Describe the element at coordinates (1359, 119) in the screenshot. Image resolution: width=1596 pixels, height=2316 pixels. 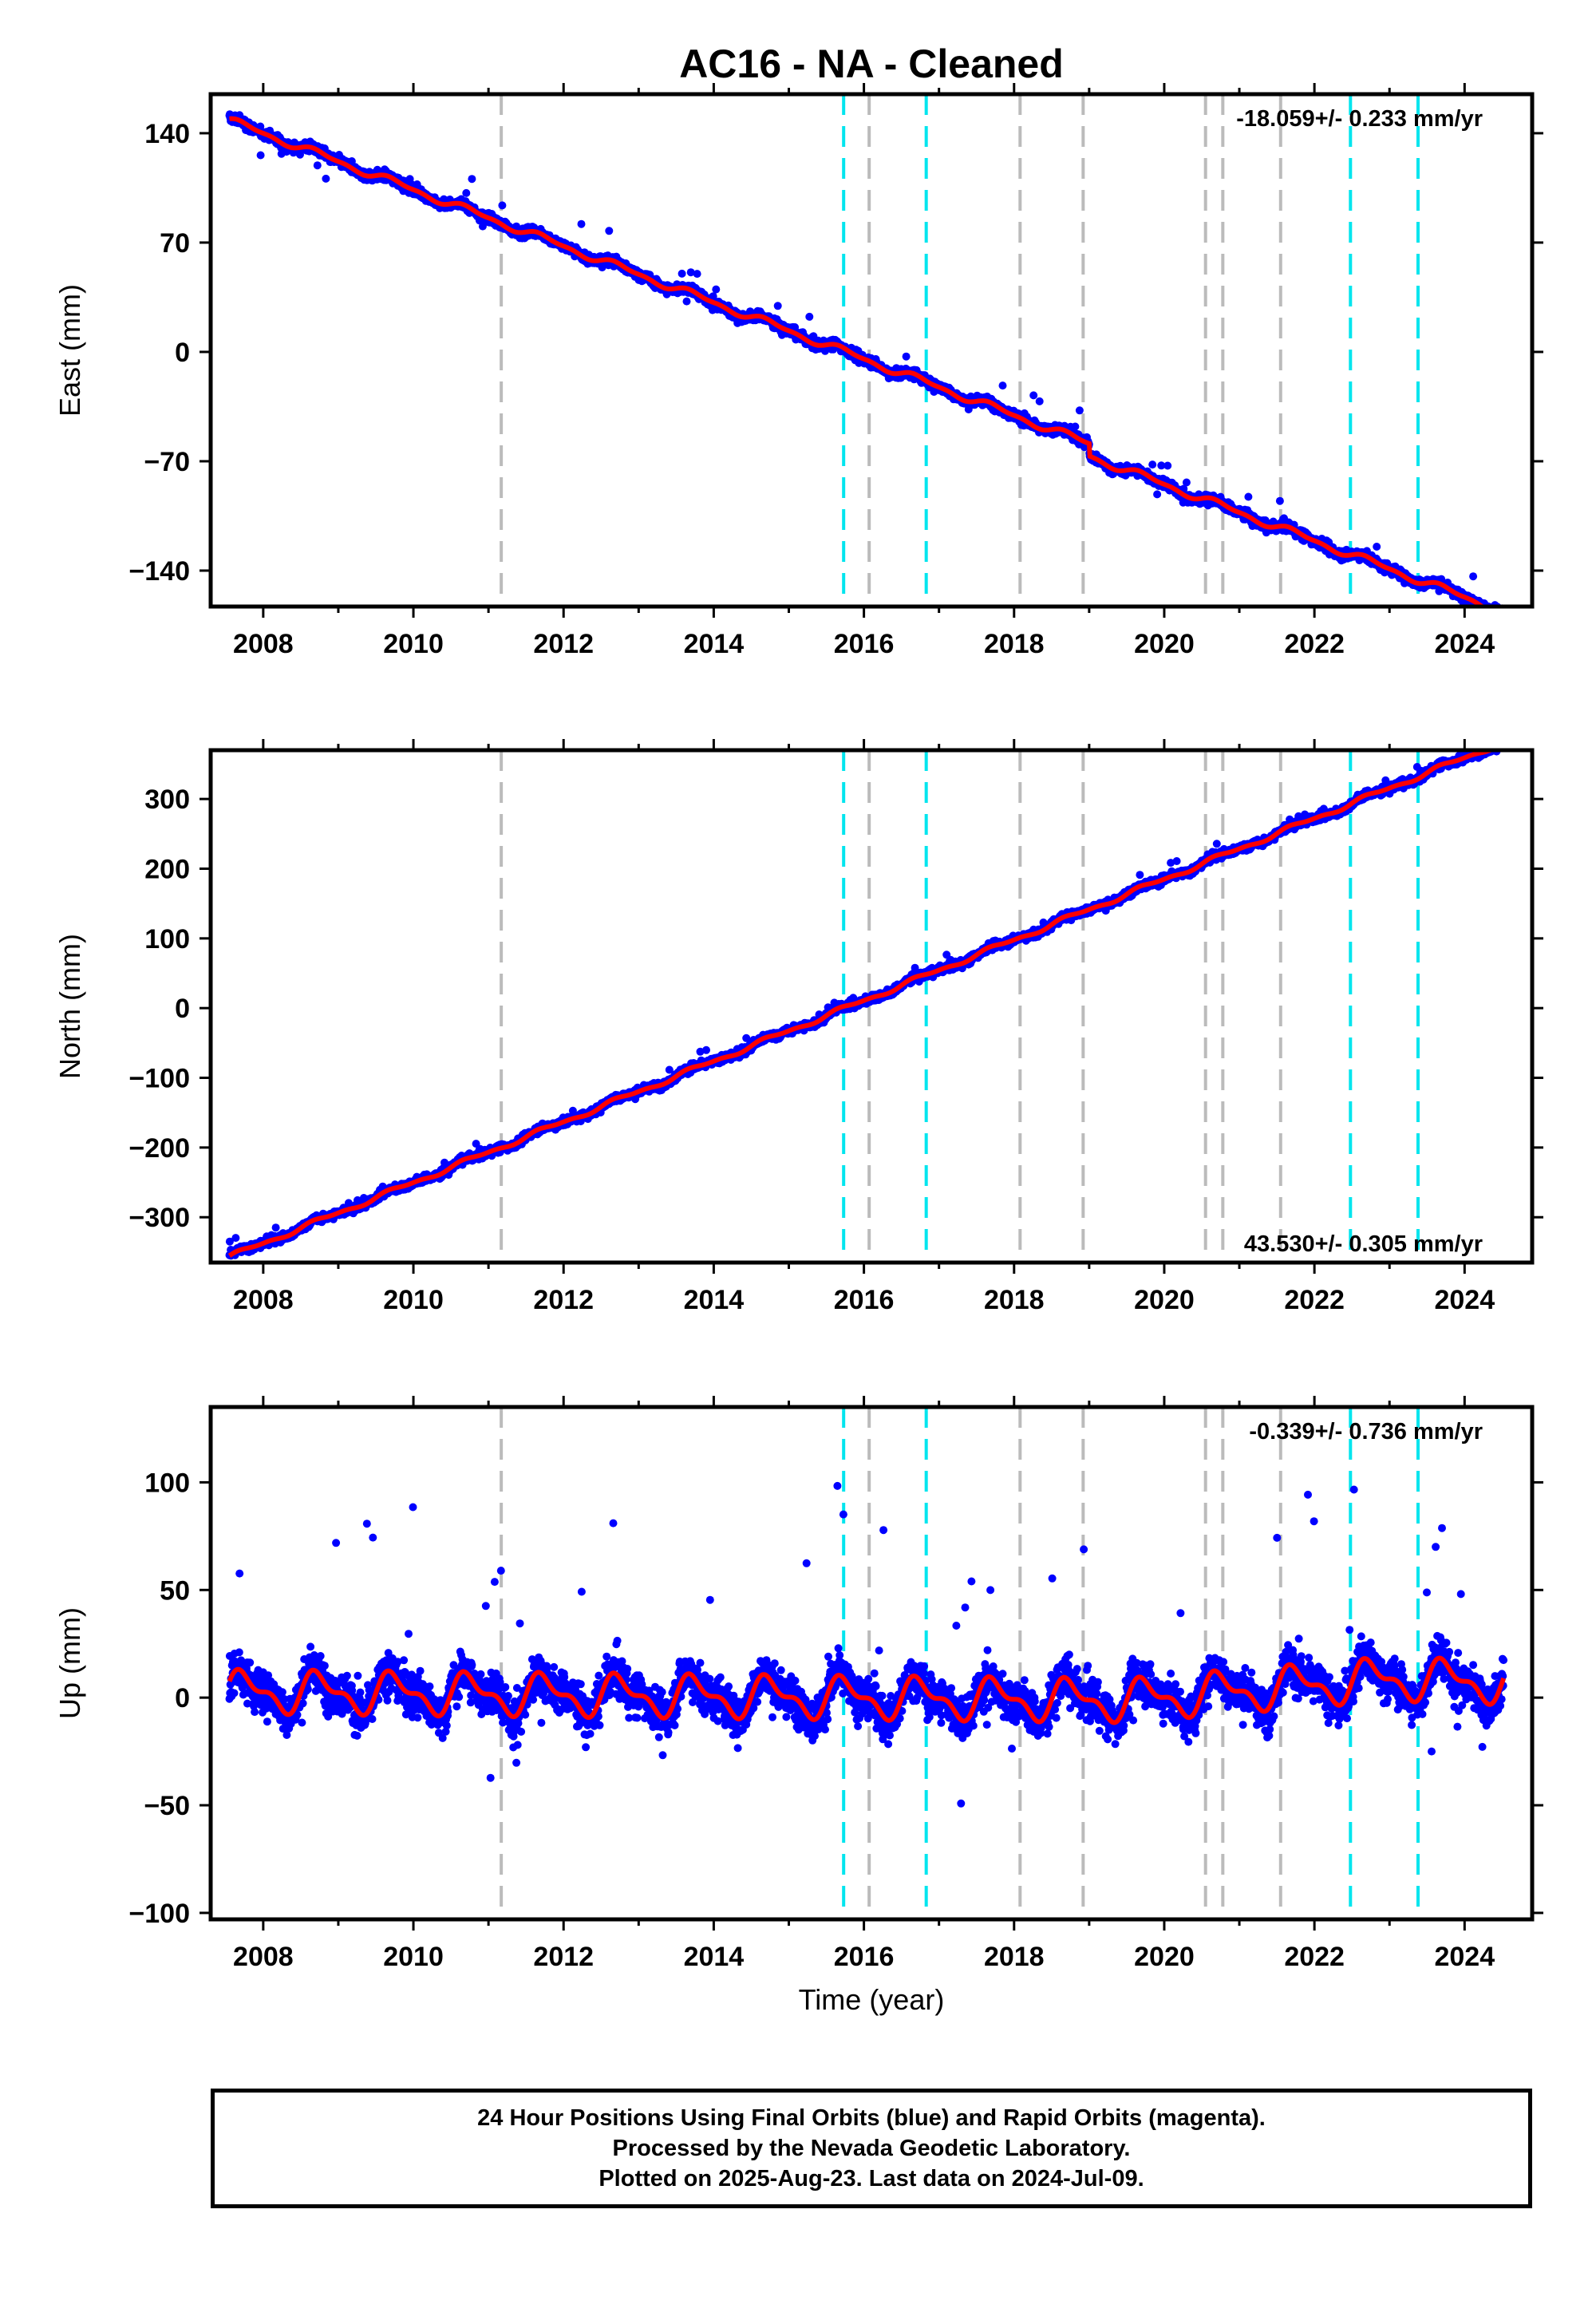
I see `rate-label-east: -18.059+/- 0.233 mm/yr` at that location.